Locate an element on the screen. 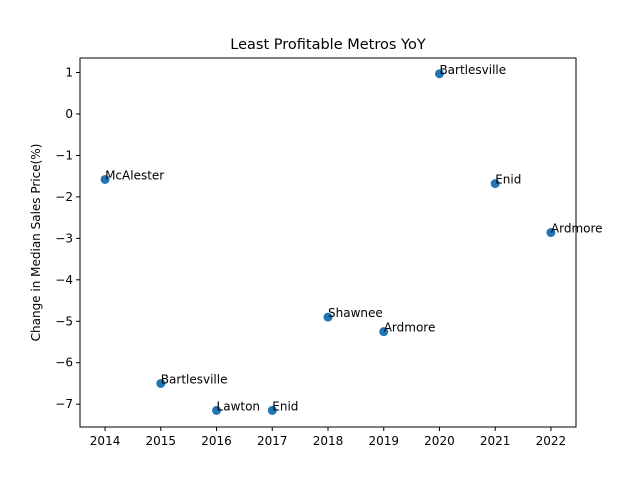 The width and height of the screenshot is (640, 480). y-tick-label: 1 is located at coordinates (69, 73).